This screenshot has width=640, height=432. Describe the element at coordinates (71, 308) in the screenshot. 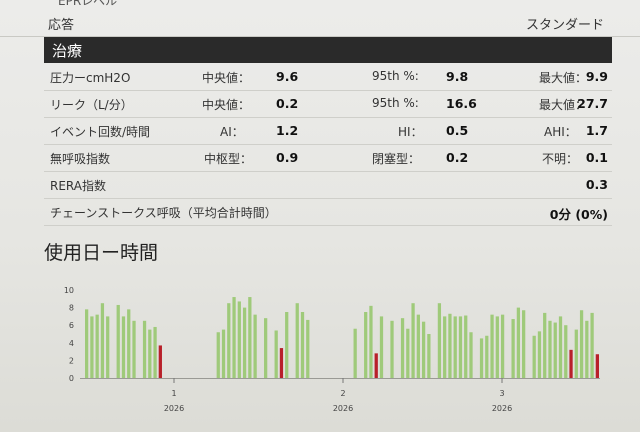

I see `y-tick-label: 8` at that location.